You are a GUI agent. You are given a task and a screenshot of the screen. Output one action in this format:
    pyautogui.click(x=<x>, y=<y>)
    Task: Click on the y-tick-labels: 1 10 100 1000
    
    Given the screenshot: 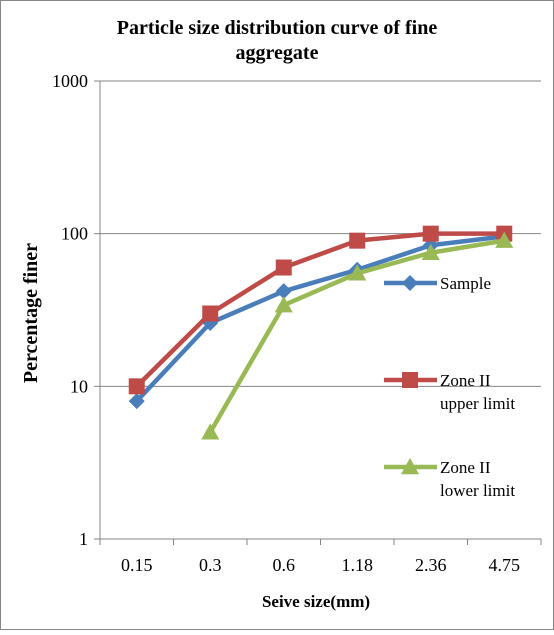 What is the action you would take?
    pyautogui.click(x=70, y=310)
    